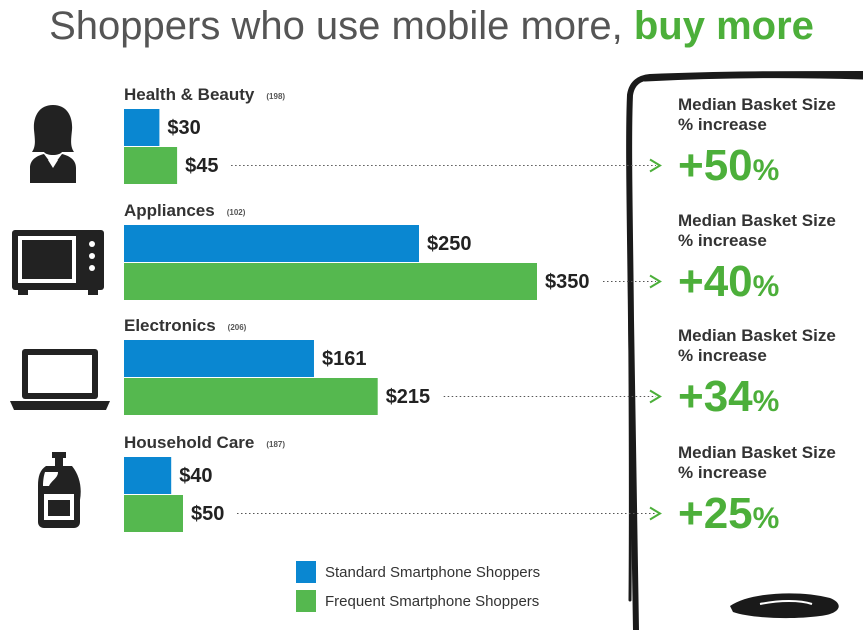  Describe the element at coordinates (723, 26) in the screenshot. I see `chart-title-accent: buy more` at that location.